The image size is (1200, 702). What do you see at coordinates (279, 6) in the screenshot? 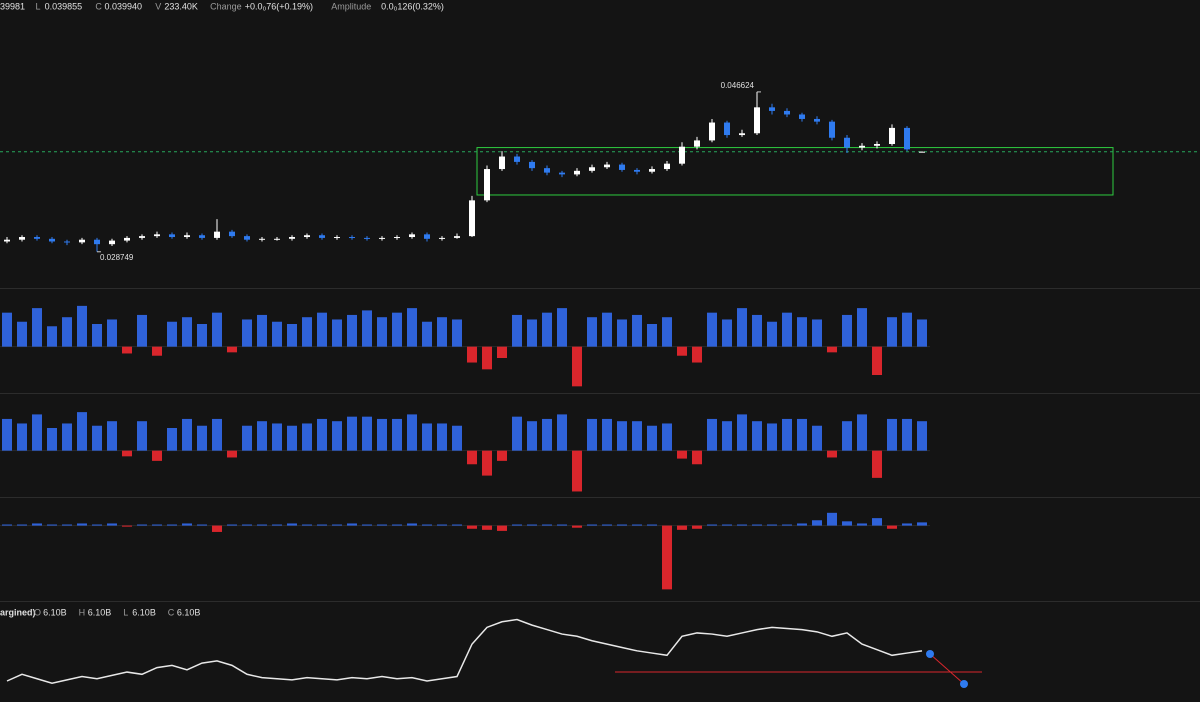
I see `header-value: +0.0₀76(+0.19%)` at bounding box center [279, 6].